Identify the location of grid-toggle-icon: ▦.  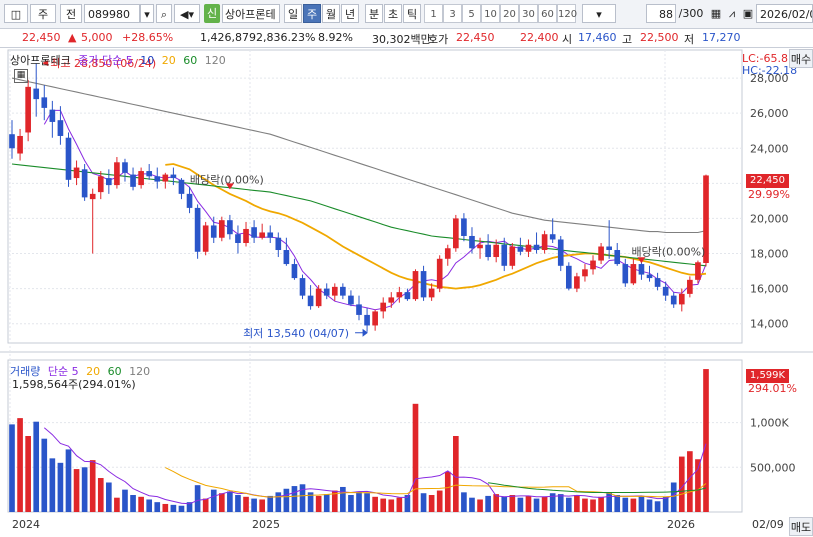
(21, 76).